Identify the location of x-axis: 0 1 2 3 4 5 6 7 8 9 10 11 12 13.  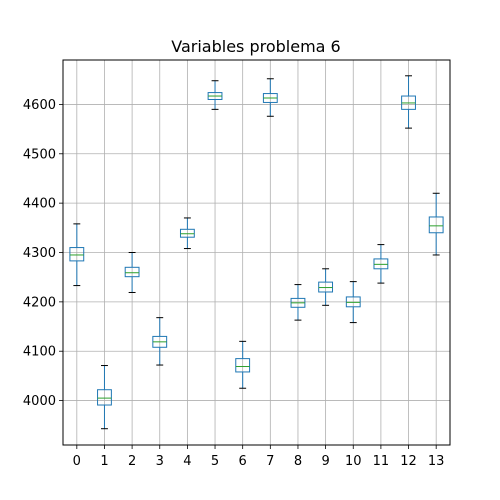
(259, 457).